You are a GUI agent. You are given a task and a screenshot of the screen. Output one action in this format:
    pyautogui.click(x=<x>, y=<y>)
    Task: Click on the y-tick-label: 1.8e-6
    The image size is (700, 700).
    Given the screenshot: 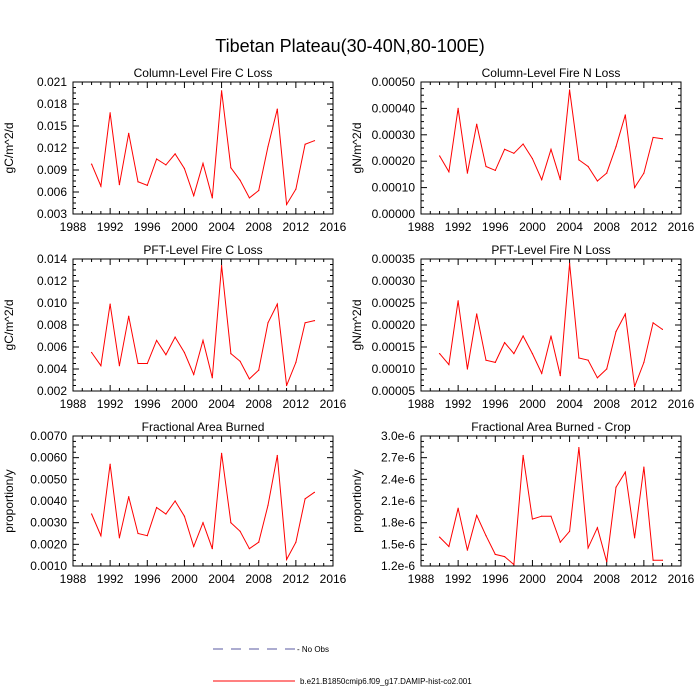 What is the action you would take?
    pyautogui.click(x=398, y=523)
    